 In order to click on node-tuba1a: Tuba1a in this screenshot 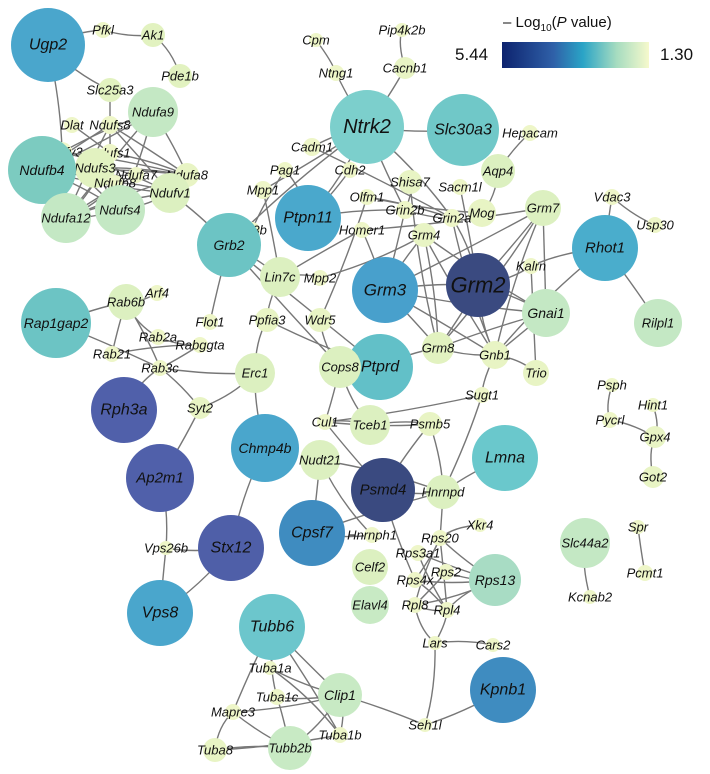, I will do `click(269, 668)`.